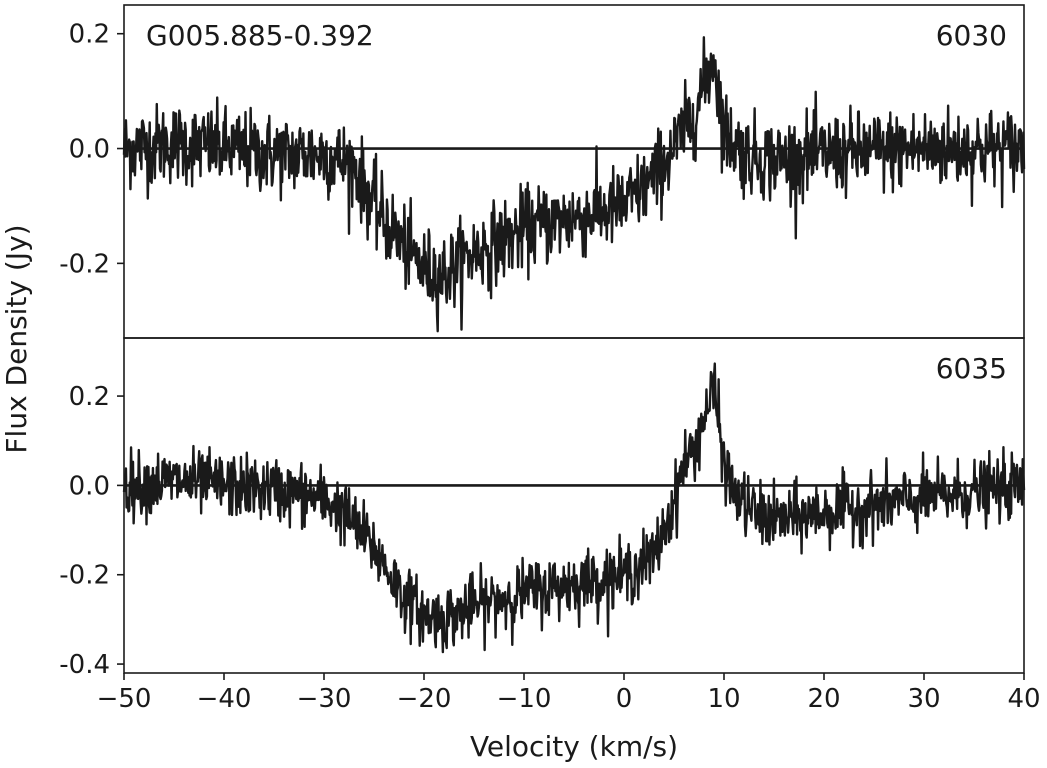  What do you see at coordinates (424, 699) in the screenshot?
I see `x-tick-label: −20` at bounding box center [424, 699].